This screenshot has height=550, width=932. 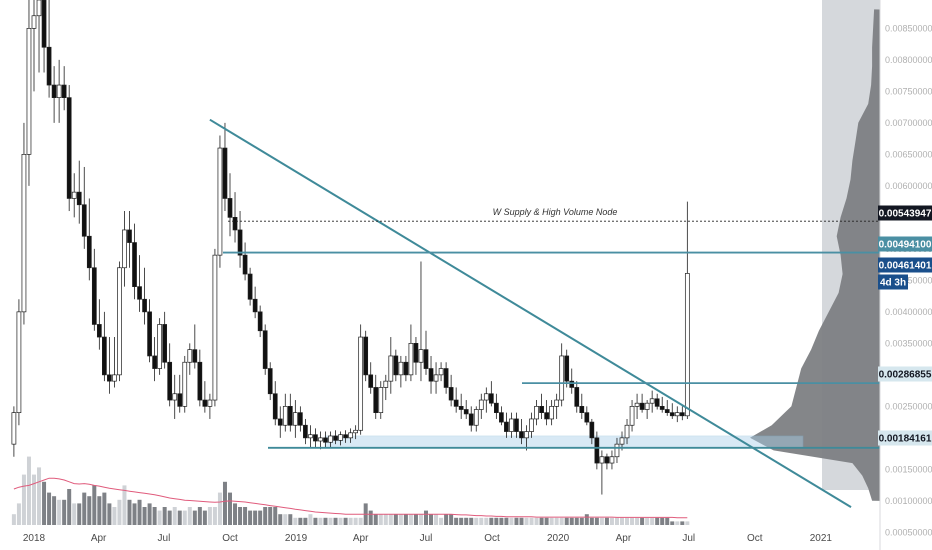 What do you see at coordinates (908, 91) in the screenshot?
I see `y-tick-label: 0.00750000` at bounding box center [908, 91].